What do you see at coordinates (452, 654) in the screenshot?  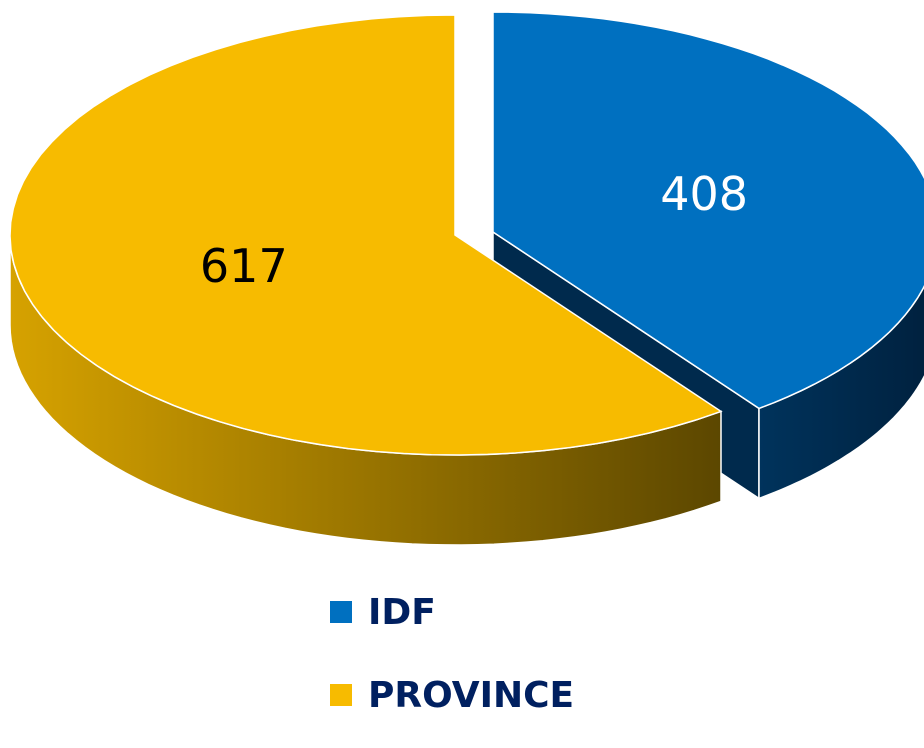 I see `legend: IDF PROVINCE` at bounding box center [452, 654].